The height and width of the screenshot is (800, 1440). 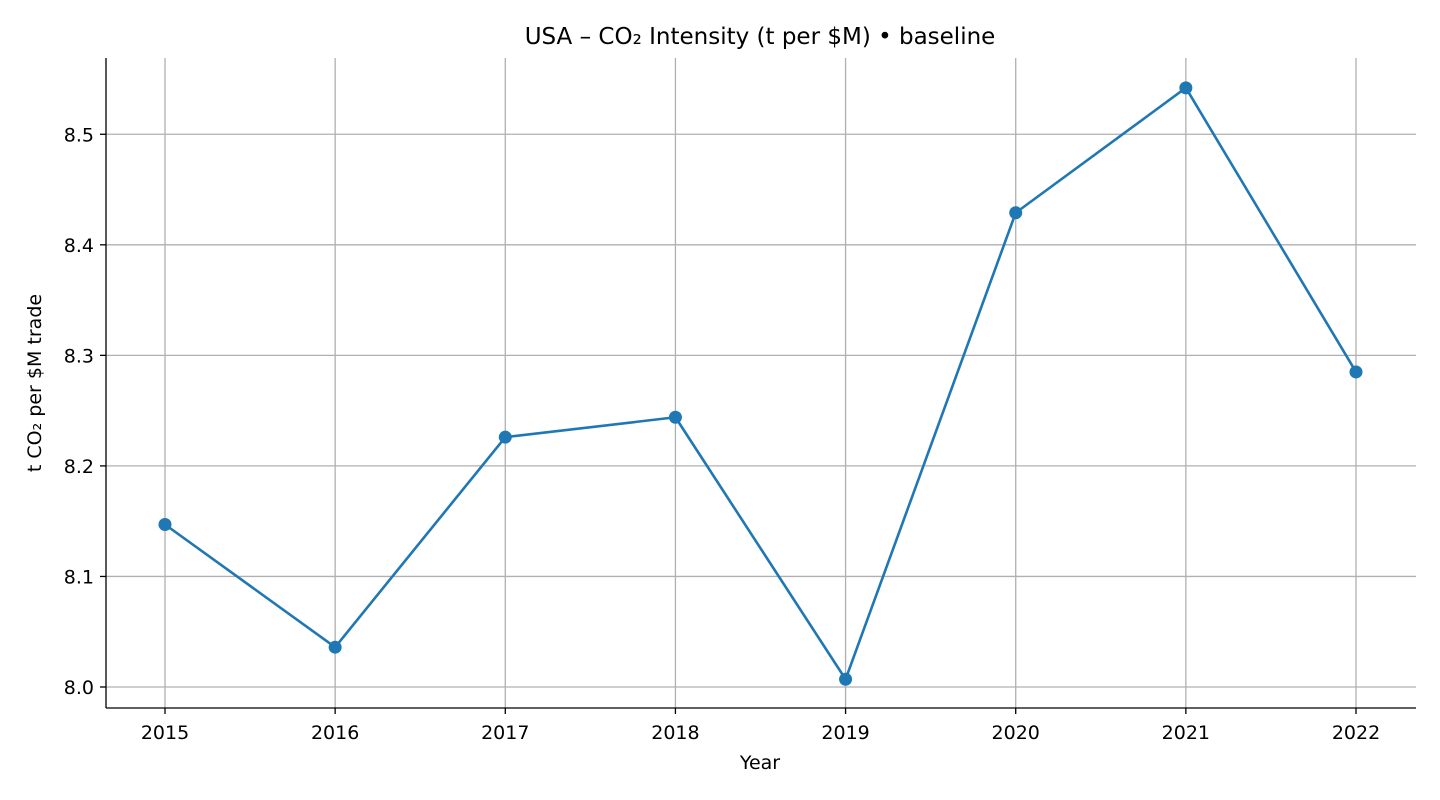 I want to click on y-tick-label: 8.4, so click(x=79, y=246).